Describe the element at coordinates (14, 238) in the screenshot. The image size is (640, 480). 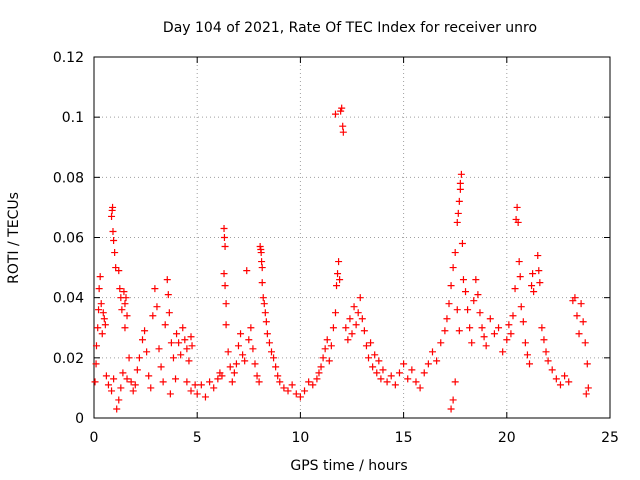
I see `y-axis-label: ROTI / TECUs` at that location.